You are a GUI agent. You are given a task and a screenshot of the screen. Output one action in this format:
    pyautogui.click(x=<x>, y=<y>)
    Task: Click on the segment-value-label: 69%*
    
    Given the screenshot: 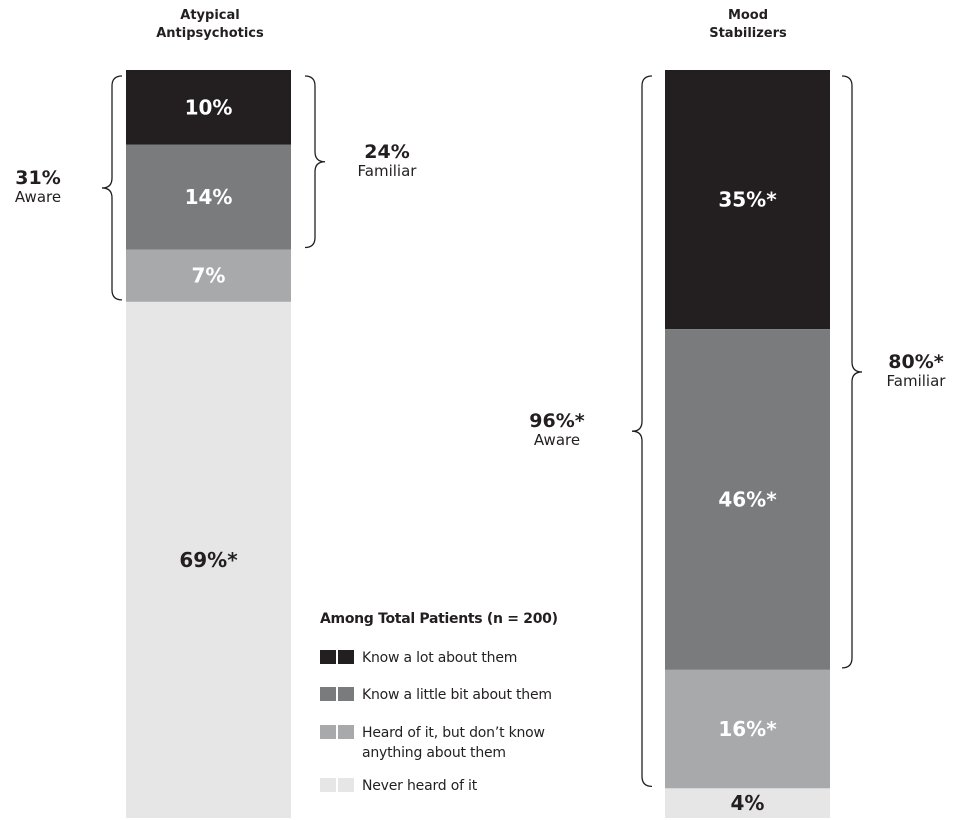 What is the action you would take?
    pyautogui.click(x=208, y=560)
    